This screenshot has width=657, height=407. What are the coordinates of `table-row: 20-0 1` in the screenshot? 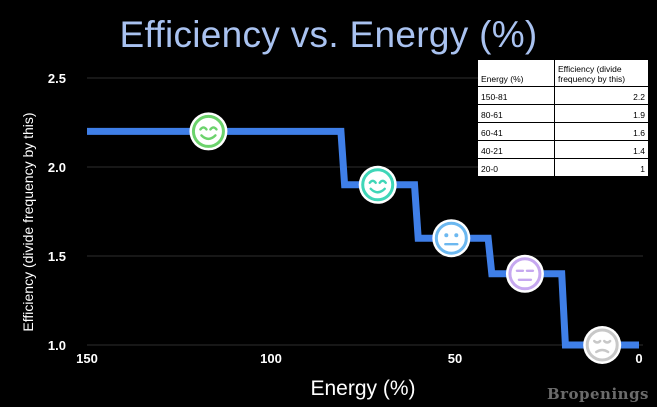 It's located at (563, 167).